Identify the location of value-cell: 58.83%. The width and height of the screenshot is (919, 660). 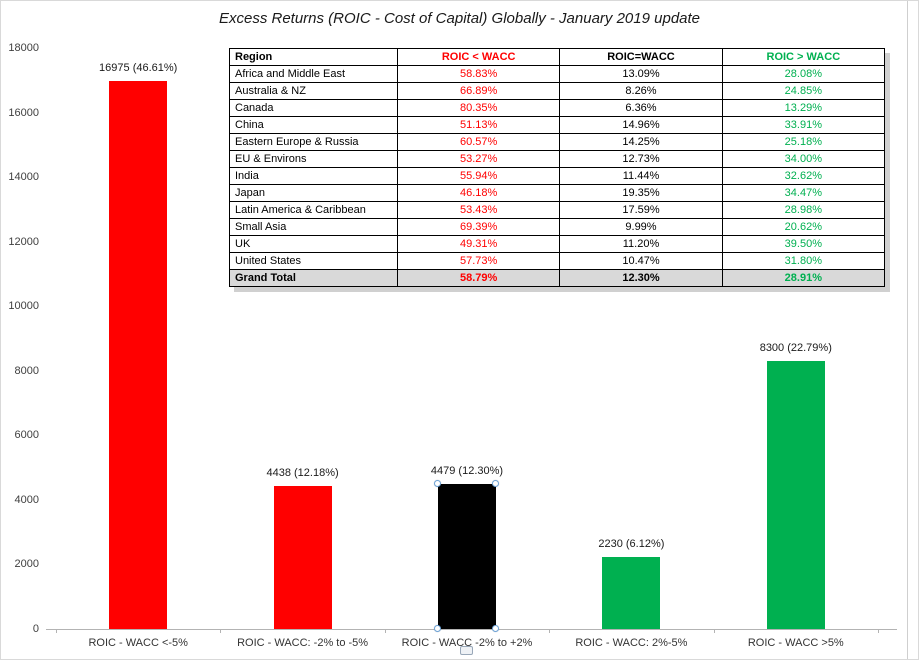
(478, 74).